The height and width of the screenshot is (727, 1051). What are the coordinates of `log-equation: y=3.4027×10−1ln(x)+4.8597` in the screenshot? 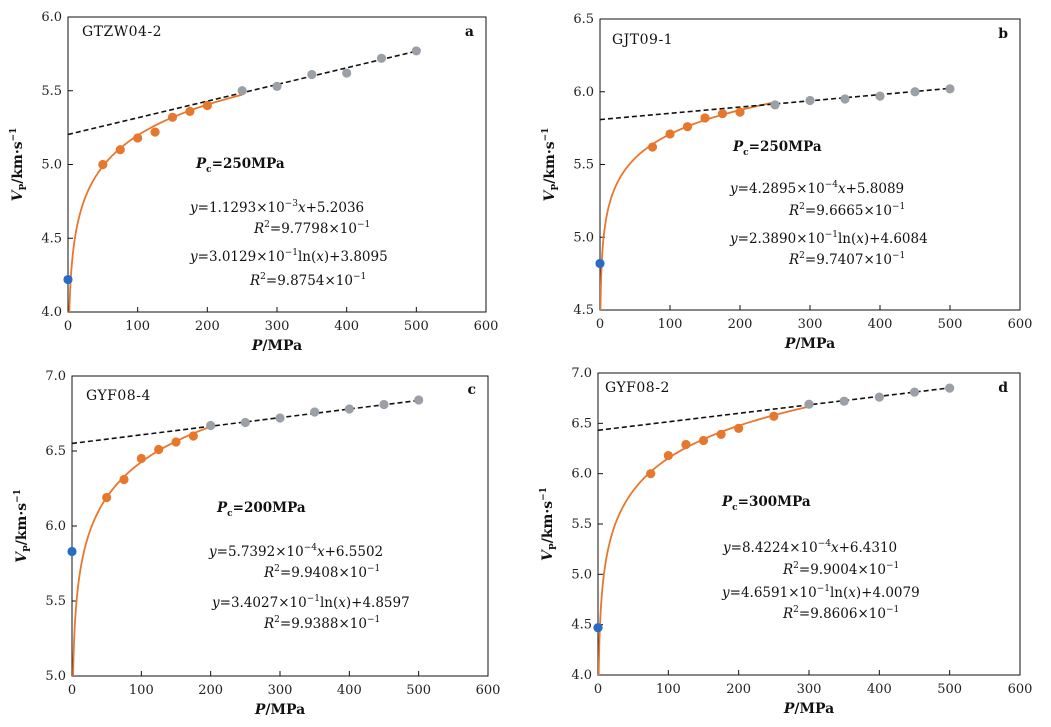 It's located at (310, 602).